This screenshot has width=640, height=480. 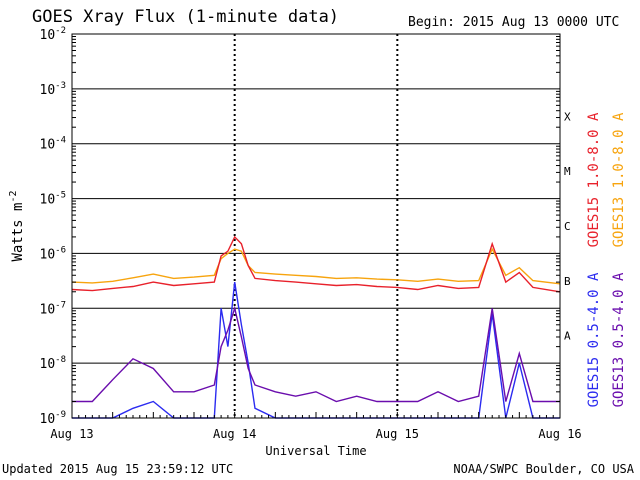 I want to click on y-tick-label: 10⁻³, so click(x=53, y=89).